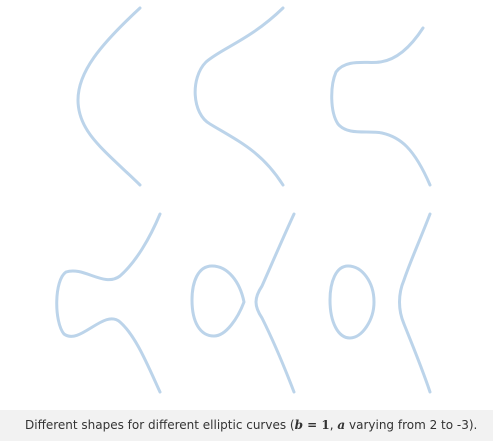 Image resolution: width=493 pixels, height=441 pixels. I want to click on caption-b-equals: = 1, so click(316, 425).